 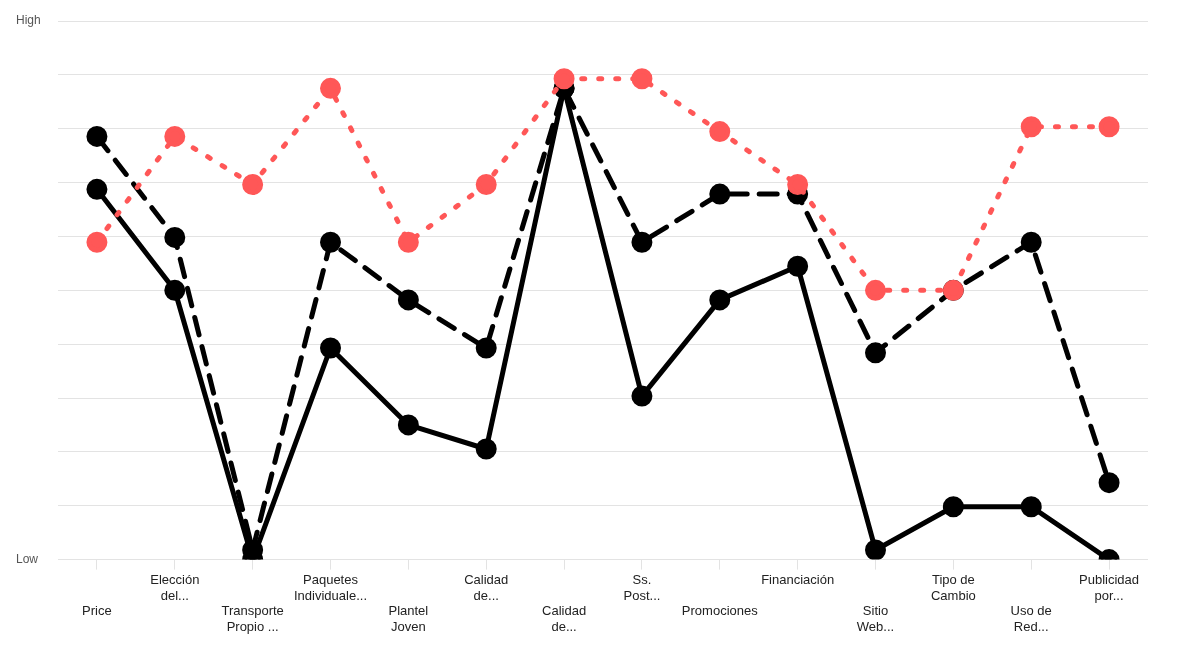 I want to click on text: Low, so click(x=27, y=558).